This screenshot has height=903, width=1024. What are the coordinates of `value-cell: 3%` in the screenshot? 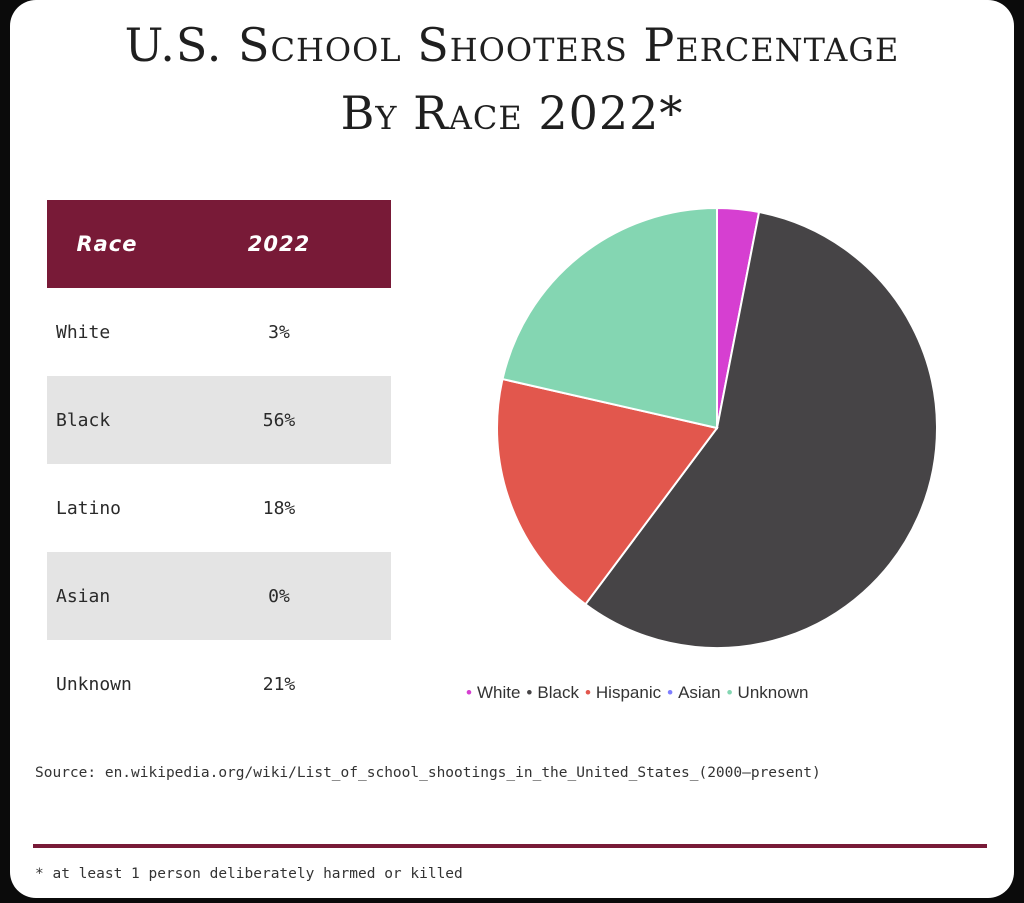 It's located at (279, 332).